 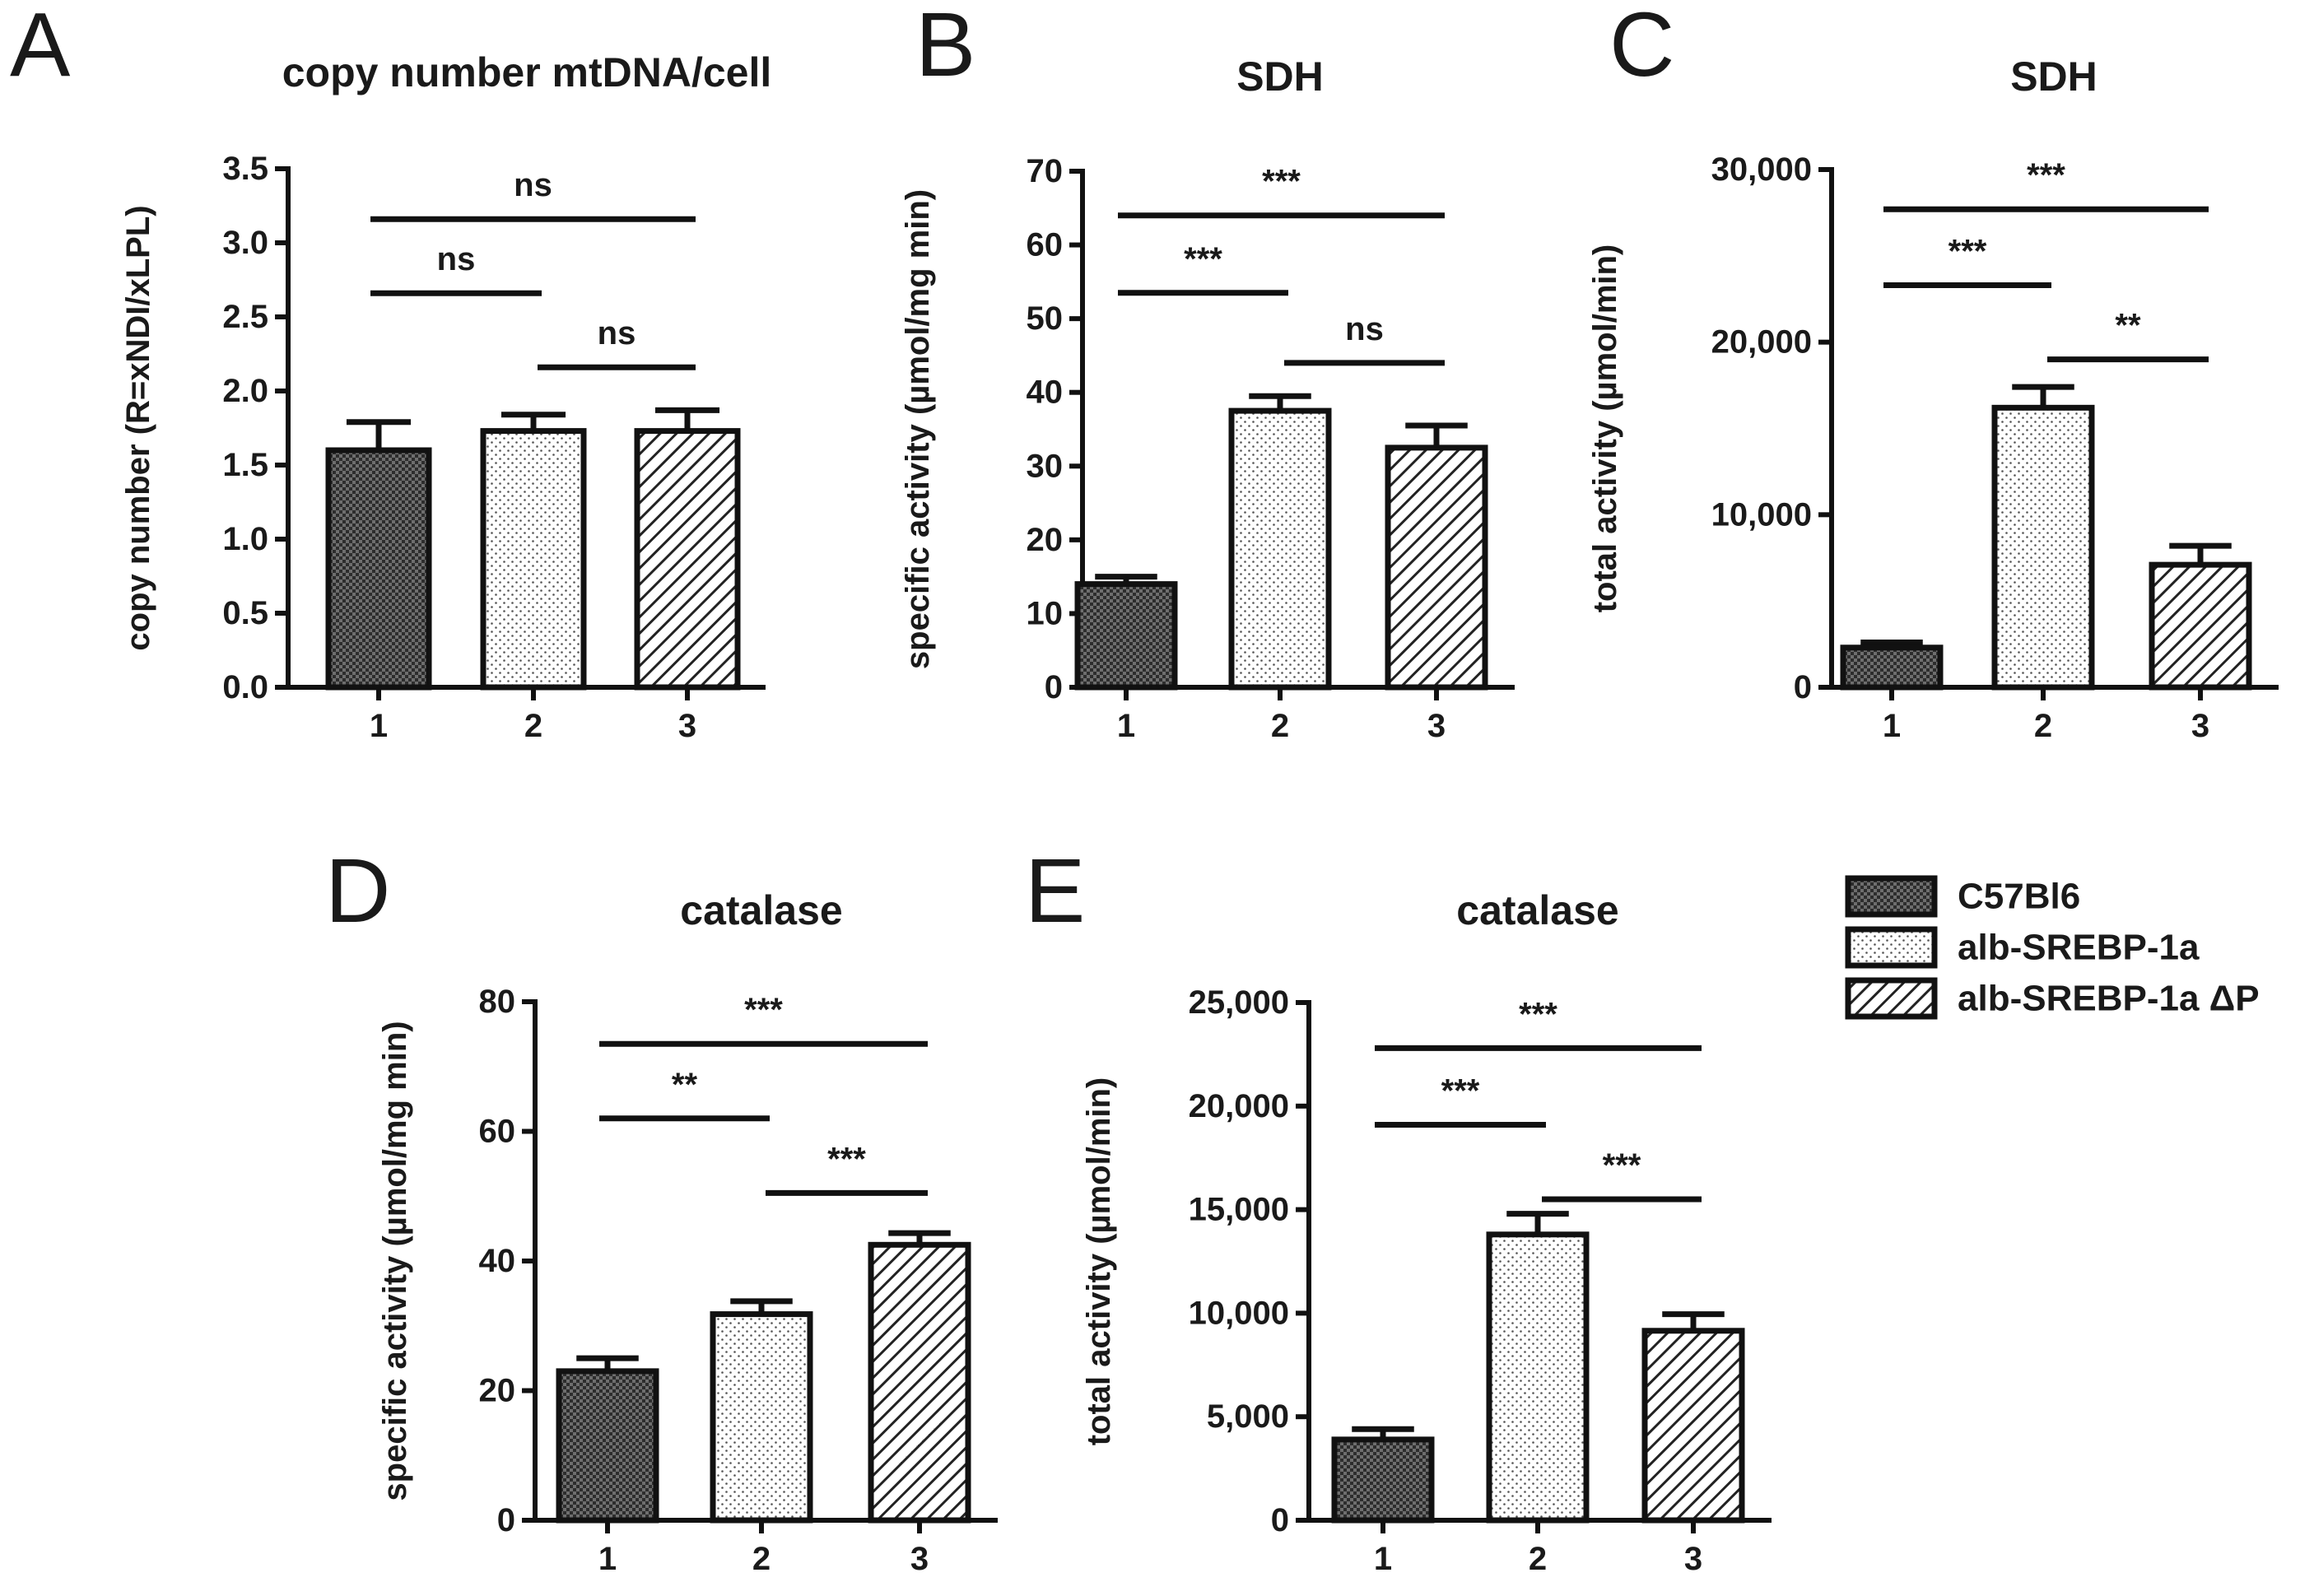 I want to click on y-tick-label: 30, so click(x=1045, y=466).